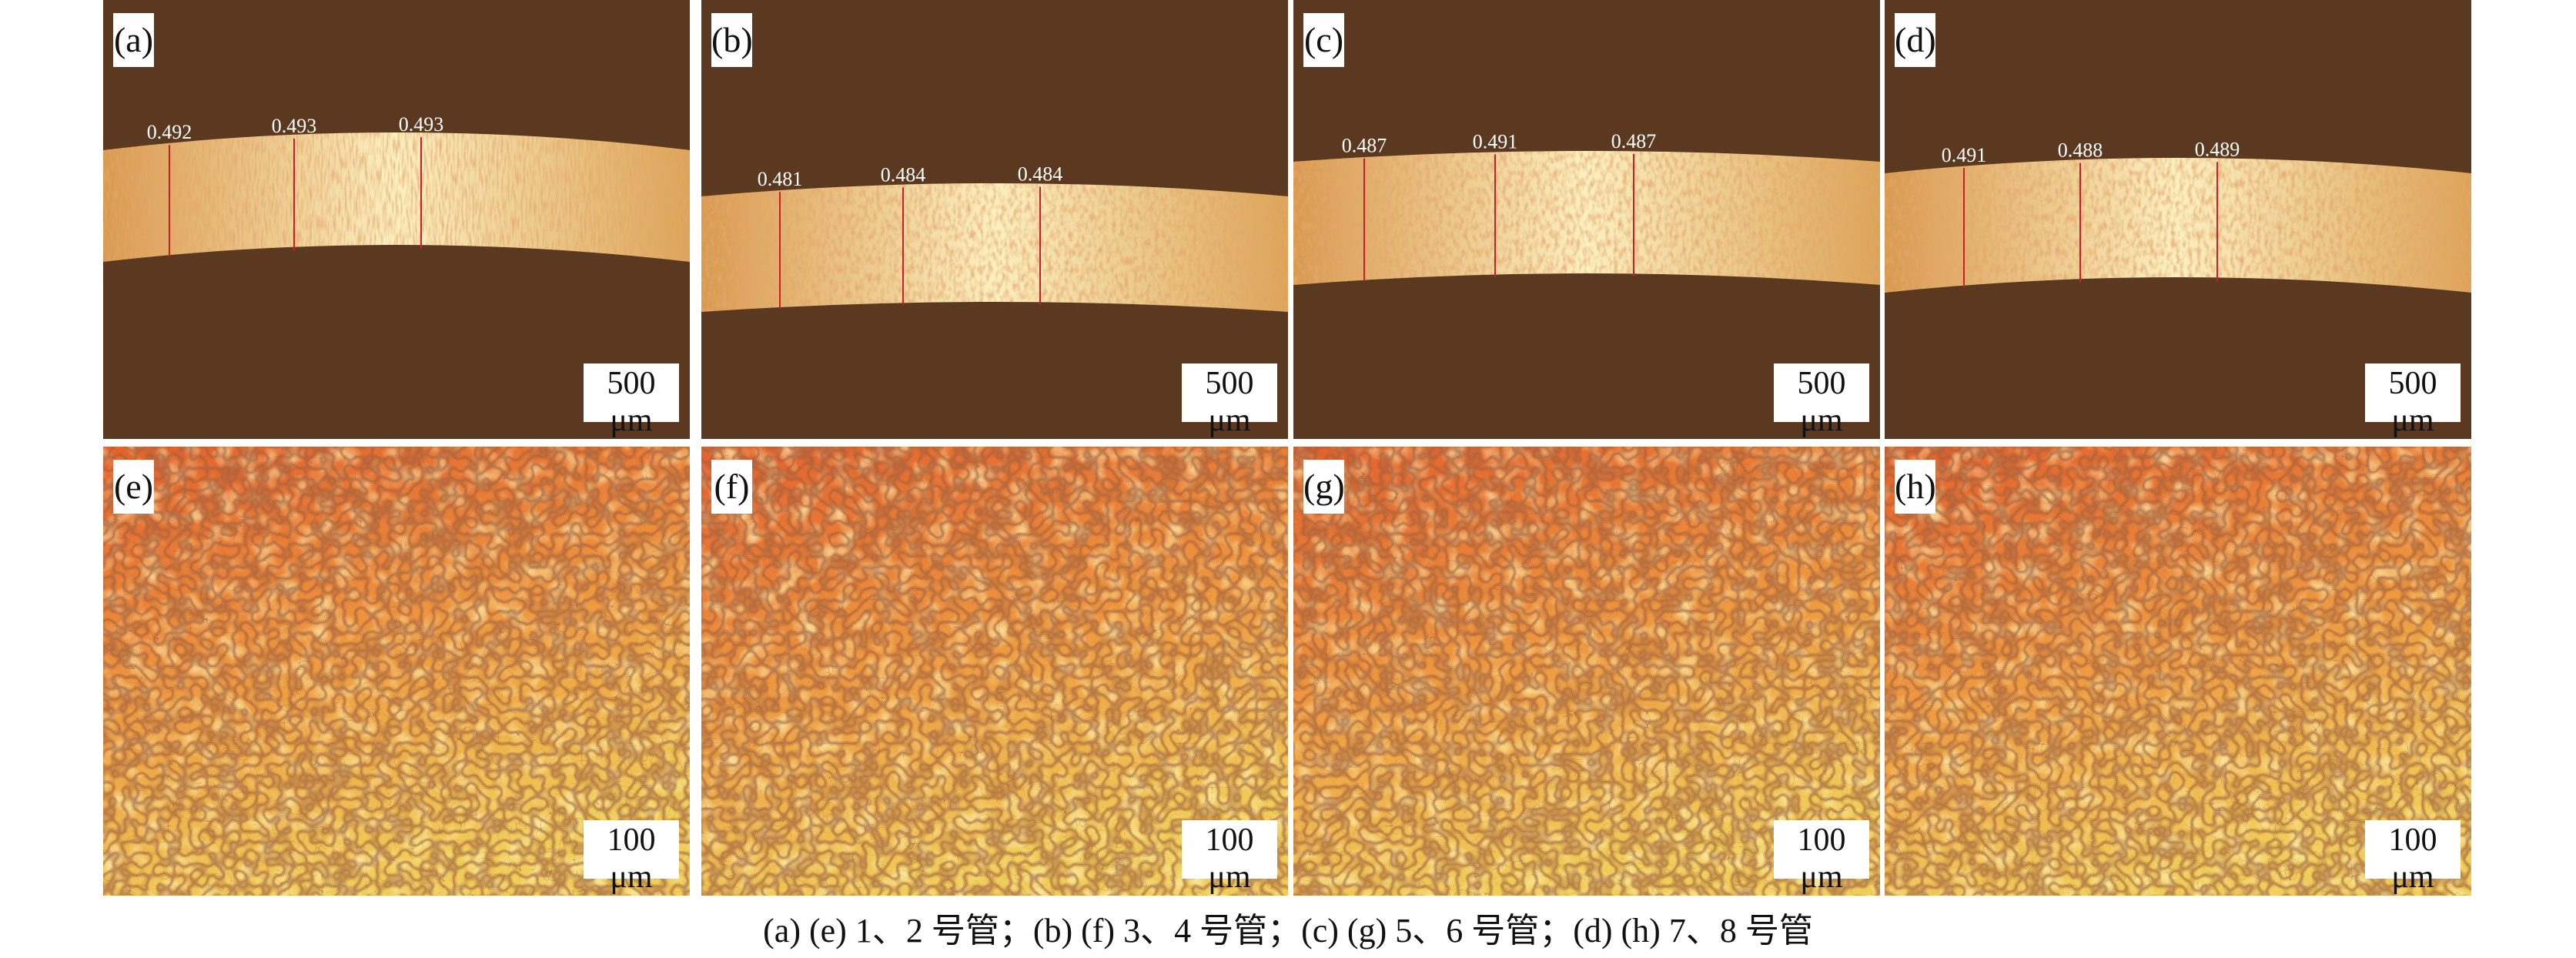 The height and width of the screenshot is (958, 2576). I want to click on panel-label: (c), so click(1324, 40).